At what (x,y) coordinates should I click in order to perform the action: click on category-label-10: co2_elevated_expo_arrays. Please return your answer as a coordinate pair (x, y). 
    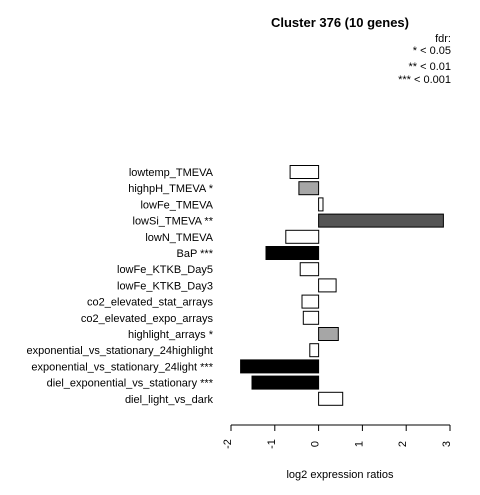
    Looking at the image, I should click on (147, 319).